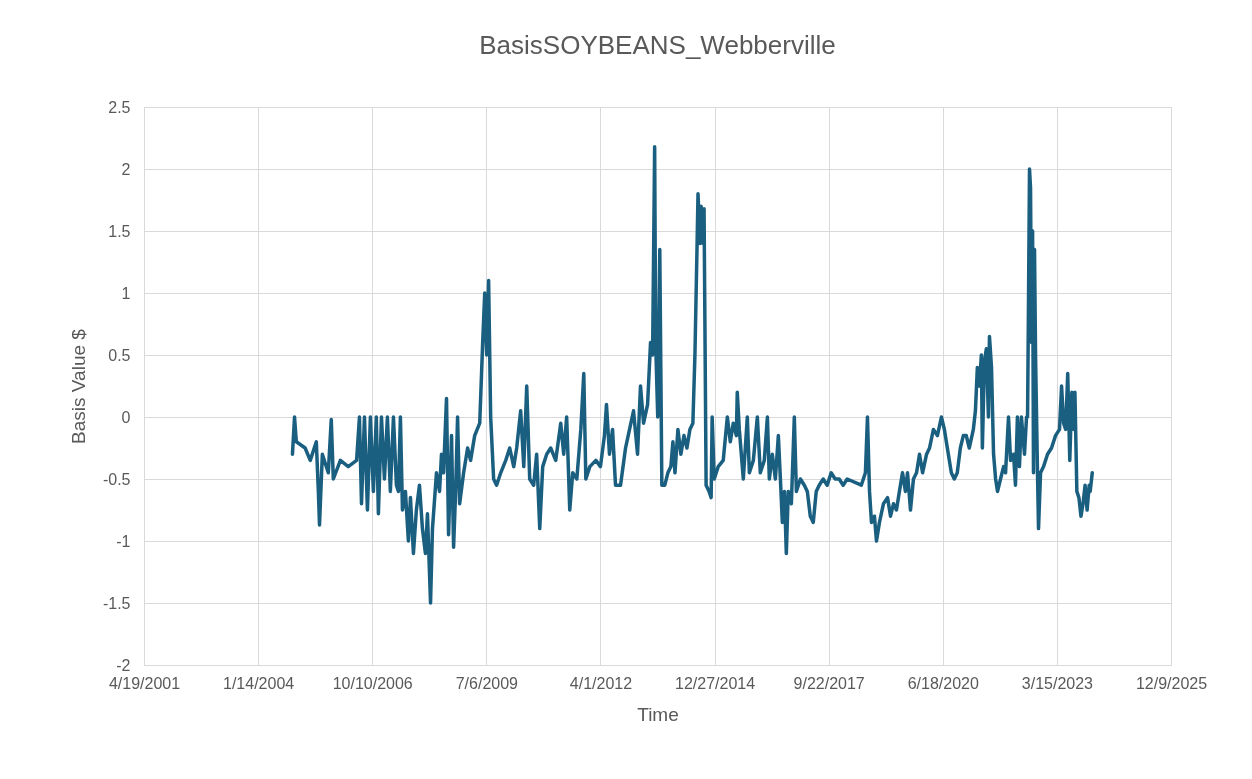 The width and height of the screenshot is (1252, 779). Describe the element at coordinates (123, 541) in the screenshot. I see `y-tick-label: -1` at that location.